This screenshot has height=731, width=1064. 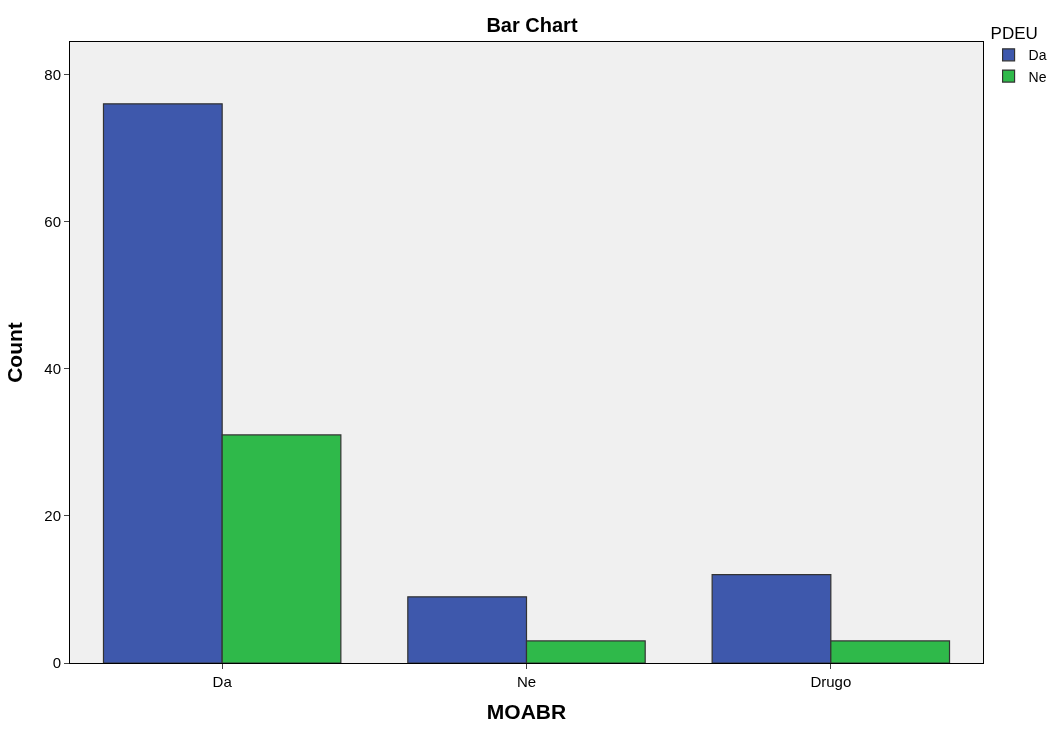 What do you see at coordinates (526, 681) in the screenshot?
I see `x-tick-label: Ne` at bounding box center [526, 681].